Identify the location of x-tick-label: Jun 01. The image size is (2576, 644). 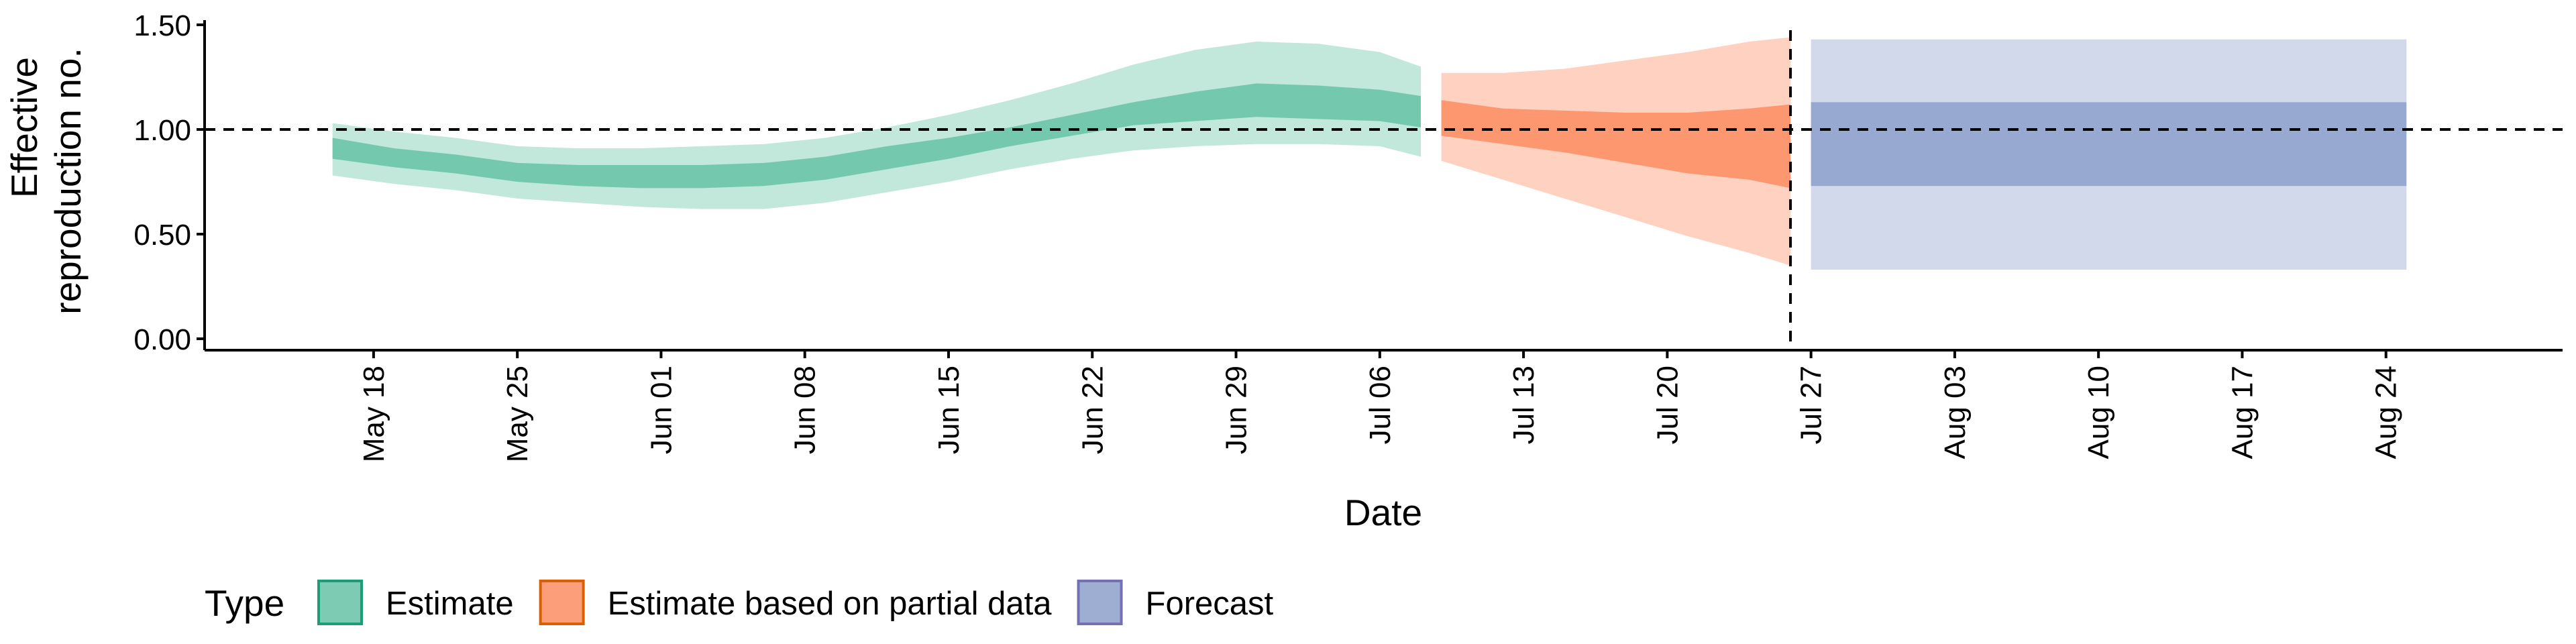
(661, 410).